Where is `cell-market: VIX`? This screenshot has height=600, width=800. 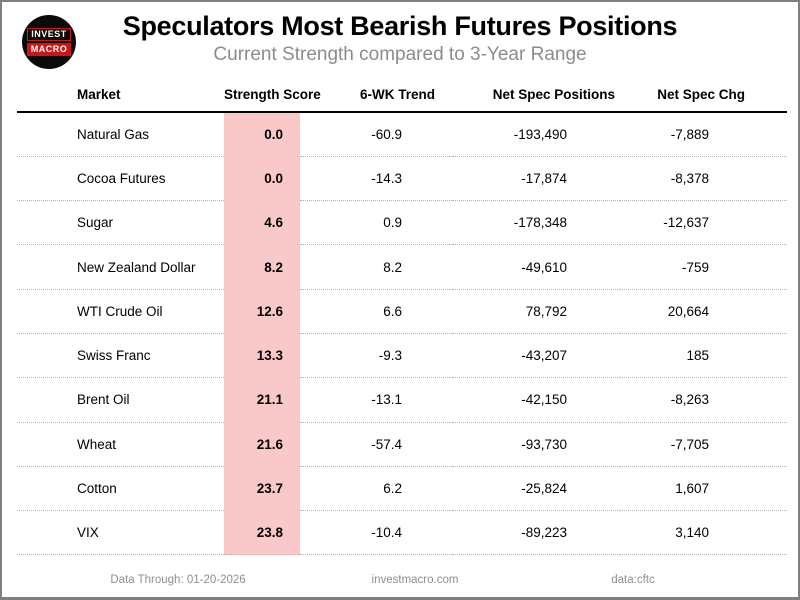 cell-market: VIX is located at coordinates (120, 533).